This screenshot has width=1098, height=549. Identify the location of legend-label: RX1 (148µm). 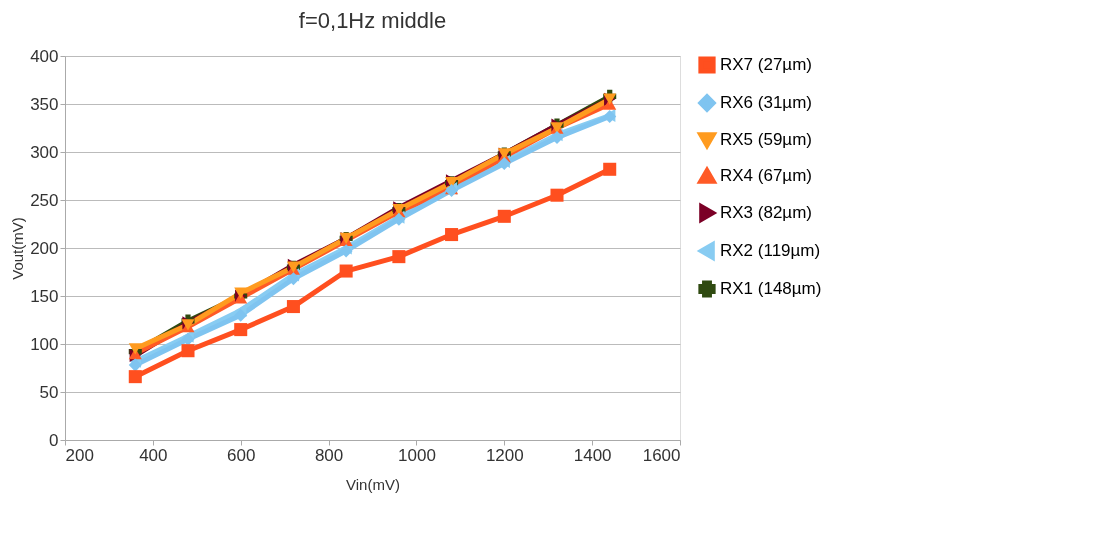
(771, 288).